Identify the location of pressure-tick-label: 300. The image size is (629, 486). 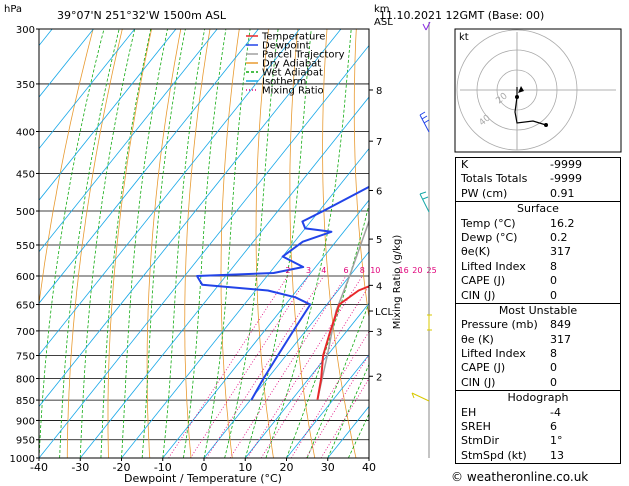
(25, 30).